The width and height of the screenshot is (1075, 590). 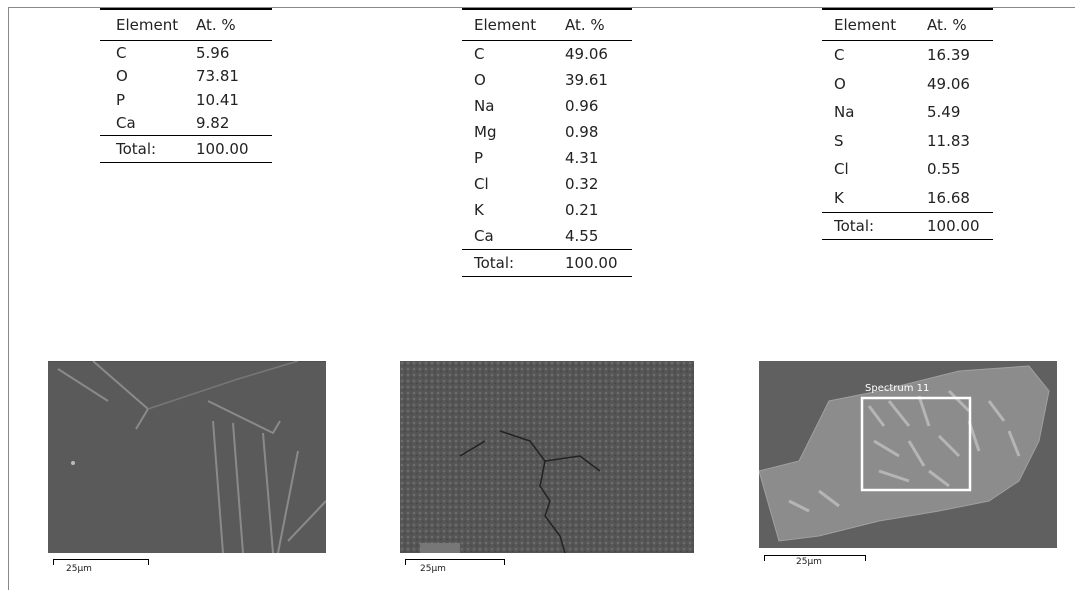 I want to click on table-row: Cl 0.55, so click(x=907, y=169).